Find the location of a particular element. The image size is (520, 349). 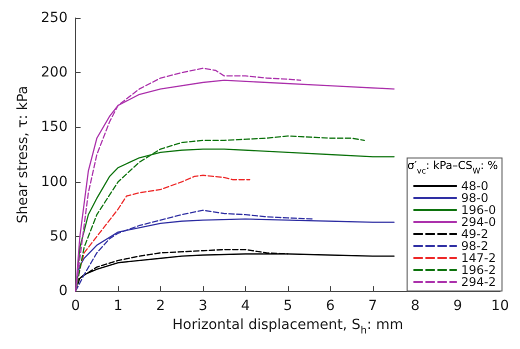

x-tick-label: 7 is located at coordinates (373, 306).